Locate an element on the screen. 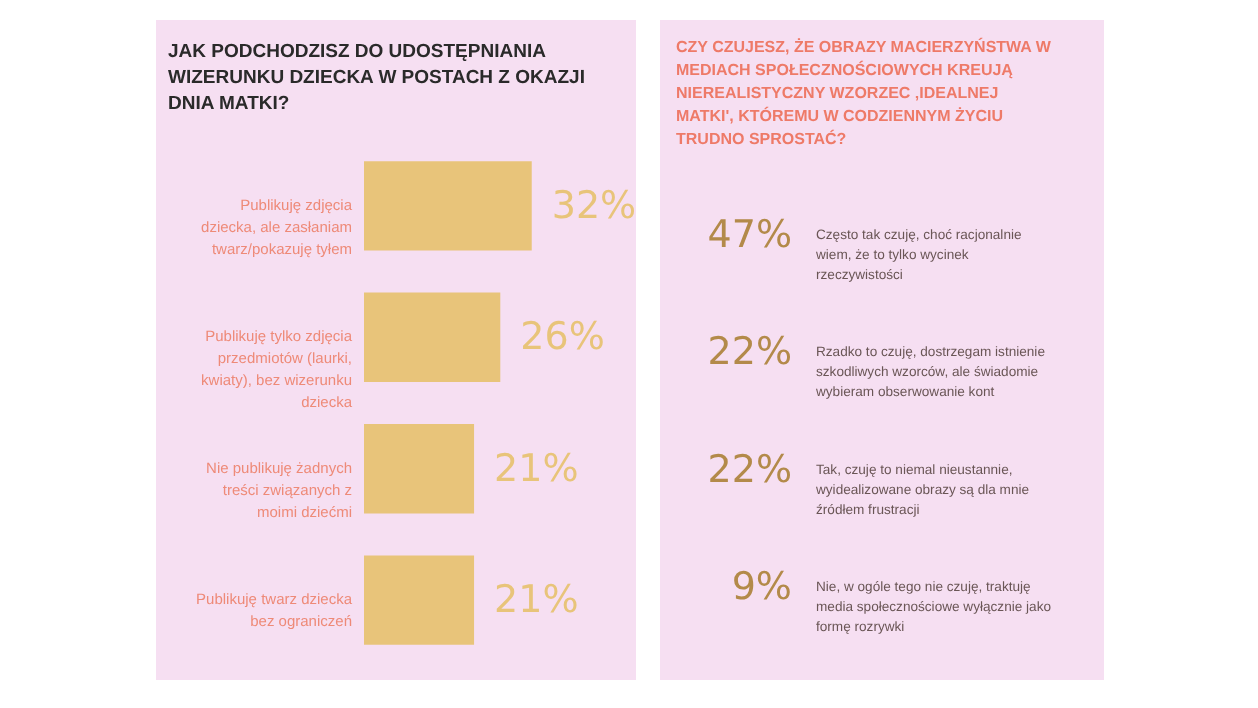 This screenshot has height=708, width=1258. chart-title: JAK PODCHODZISZ DO UDOSTĘPNIANIA WIZERUNKU DZIECKA W POSTACH Z OKAZJI DNIA MATKI? is located at coordinates (376, 78).